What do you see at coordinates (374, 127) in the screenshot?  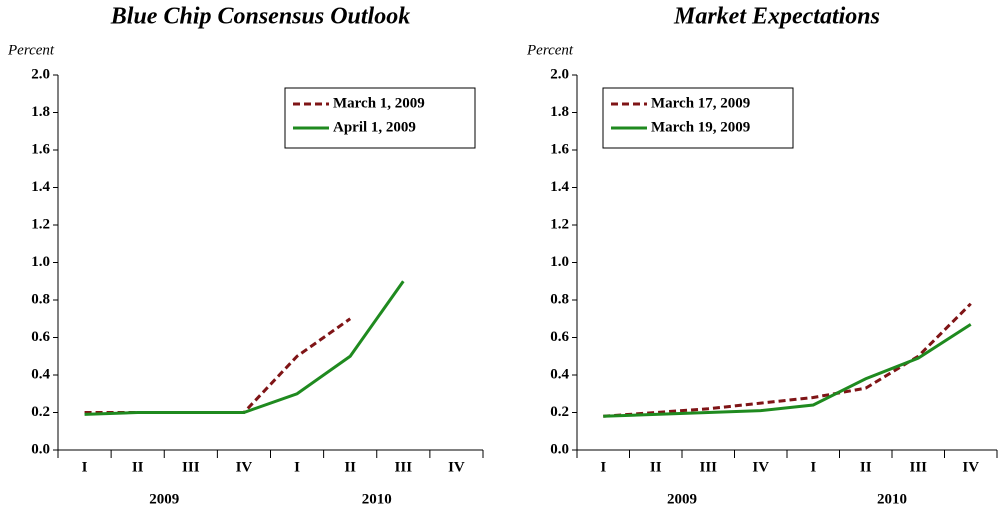 I see `legend-label: April 1, 2009` at bounding box center [374, 127].